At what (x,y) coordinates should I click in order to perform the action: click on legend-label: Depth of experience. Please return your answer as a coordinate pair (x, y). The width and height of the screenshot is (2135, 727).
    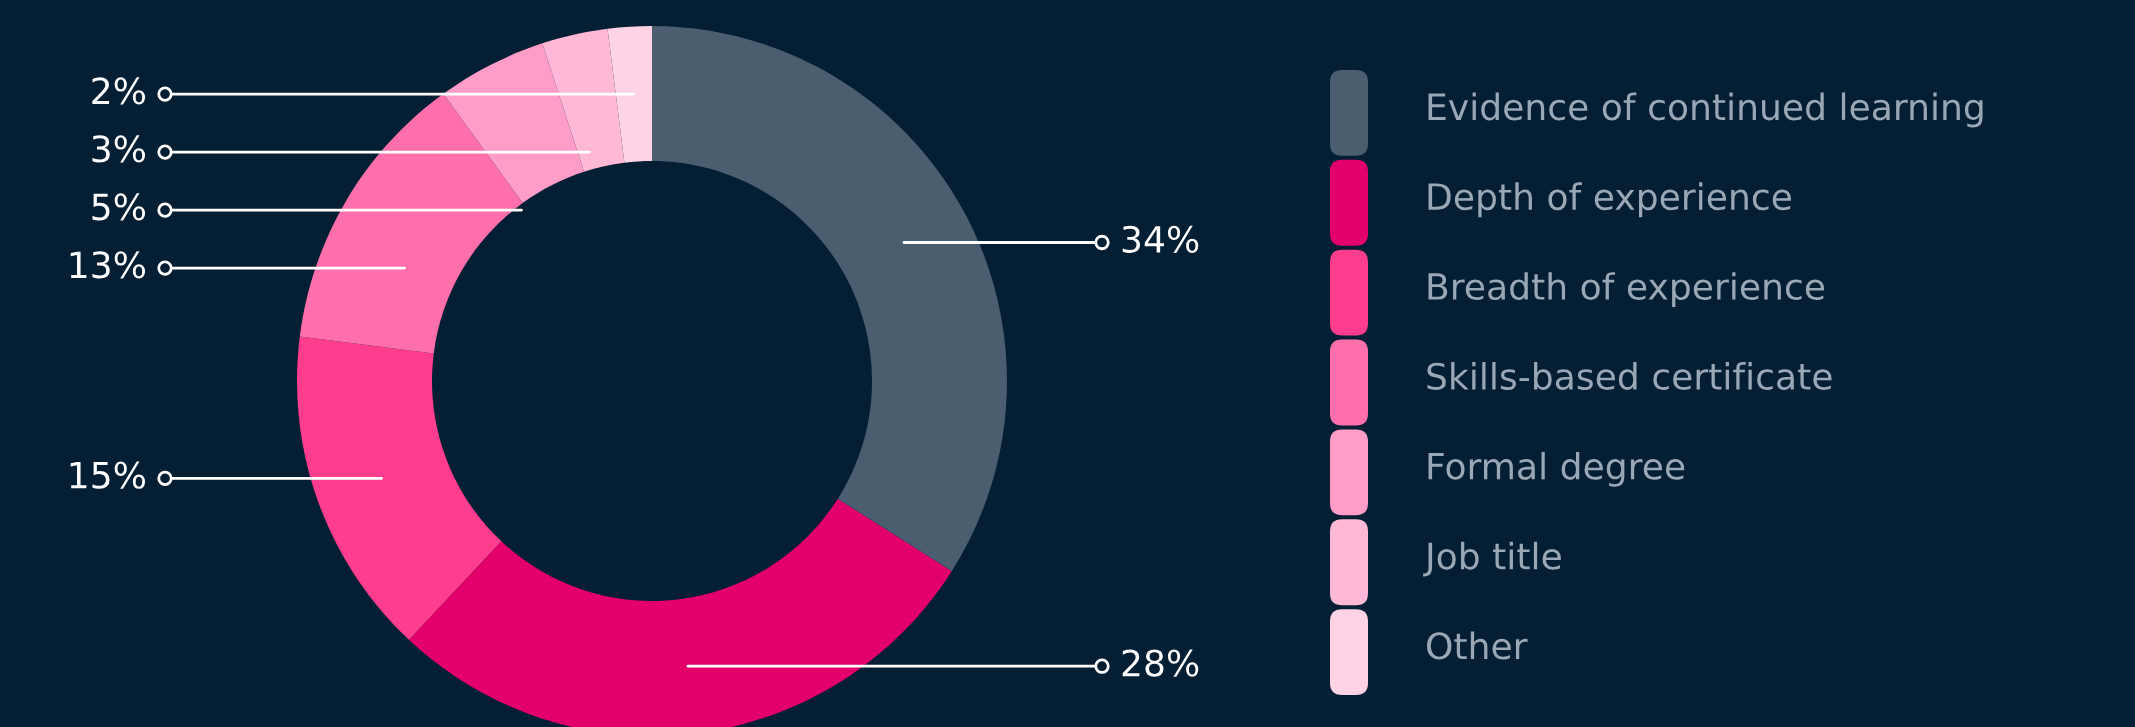
    Looking at the image, I should click on (1609, 200).